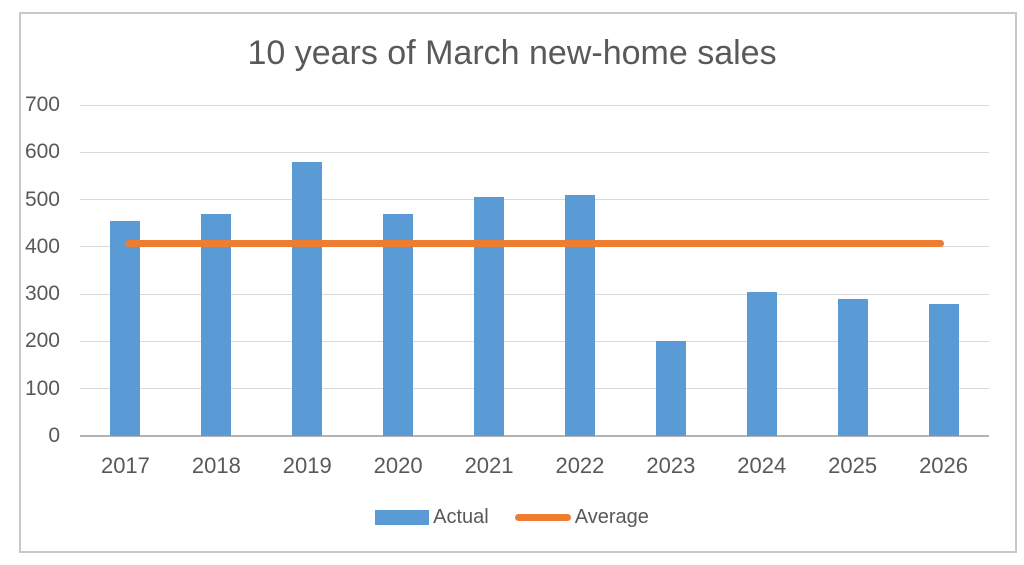 The height and width of the screenshot is (565, 1024). I want to click on chart-legend: Actual Average, so click(512, 517).